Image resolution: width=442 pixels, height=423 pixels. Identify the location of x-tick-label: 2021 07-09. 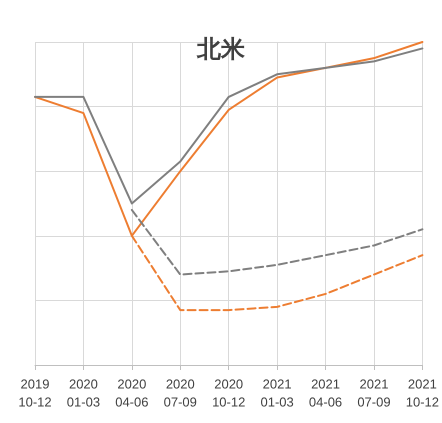
(374, 393).